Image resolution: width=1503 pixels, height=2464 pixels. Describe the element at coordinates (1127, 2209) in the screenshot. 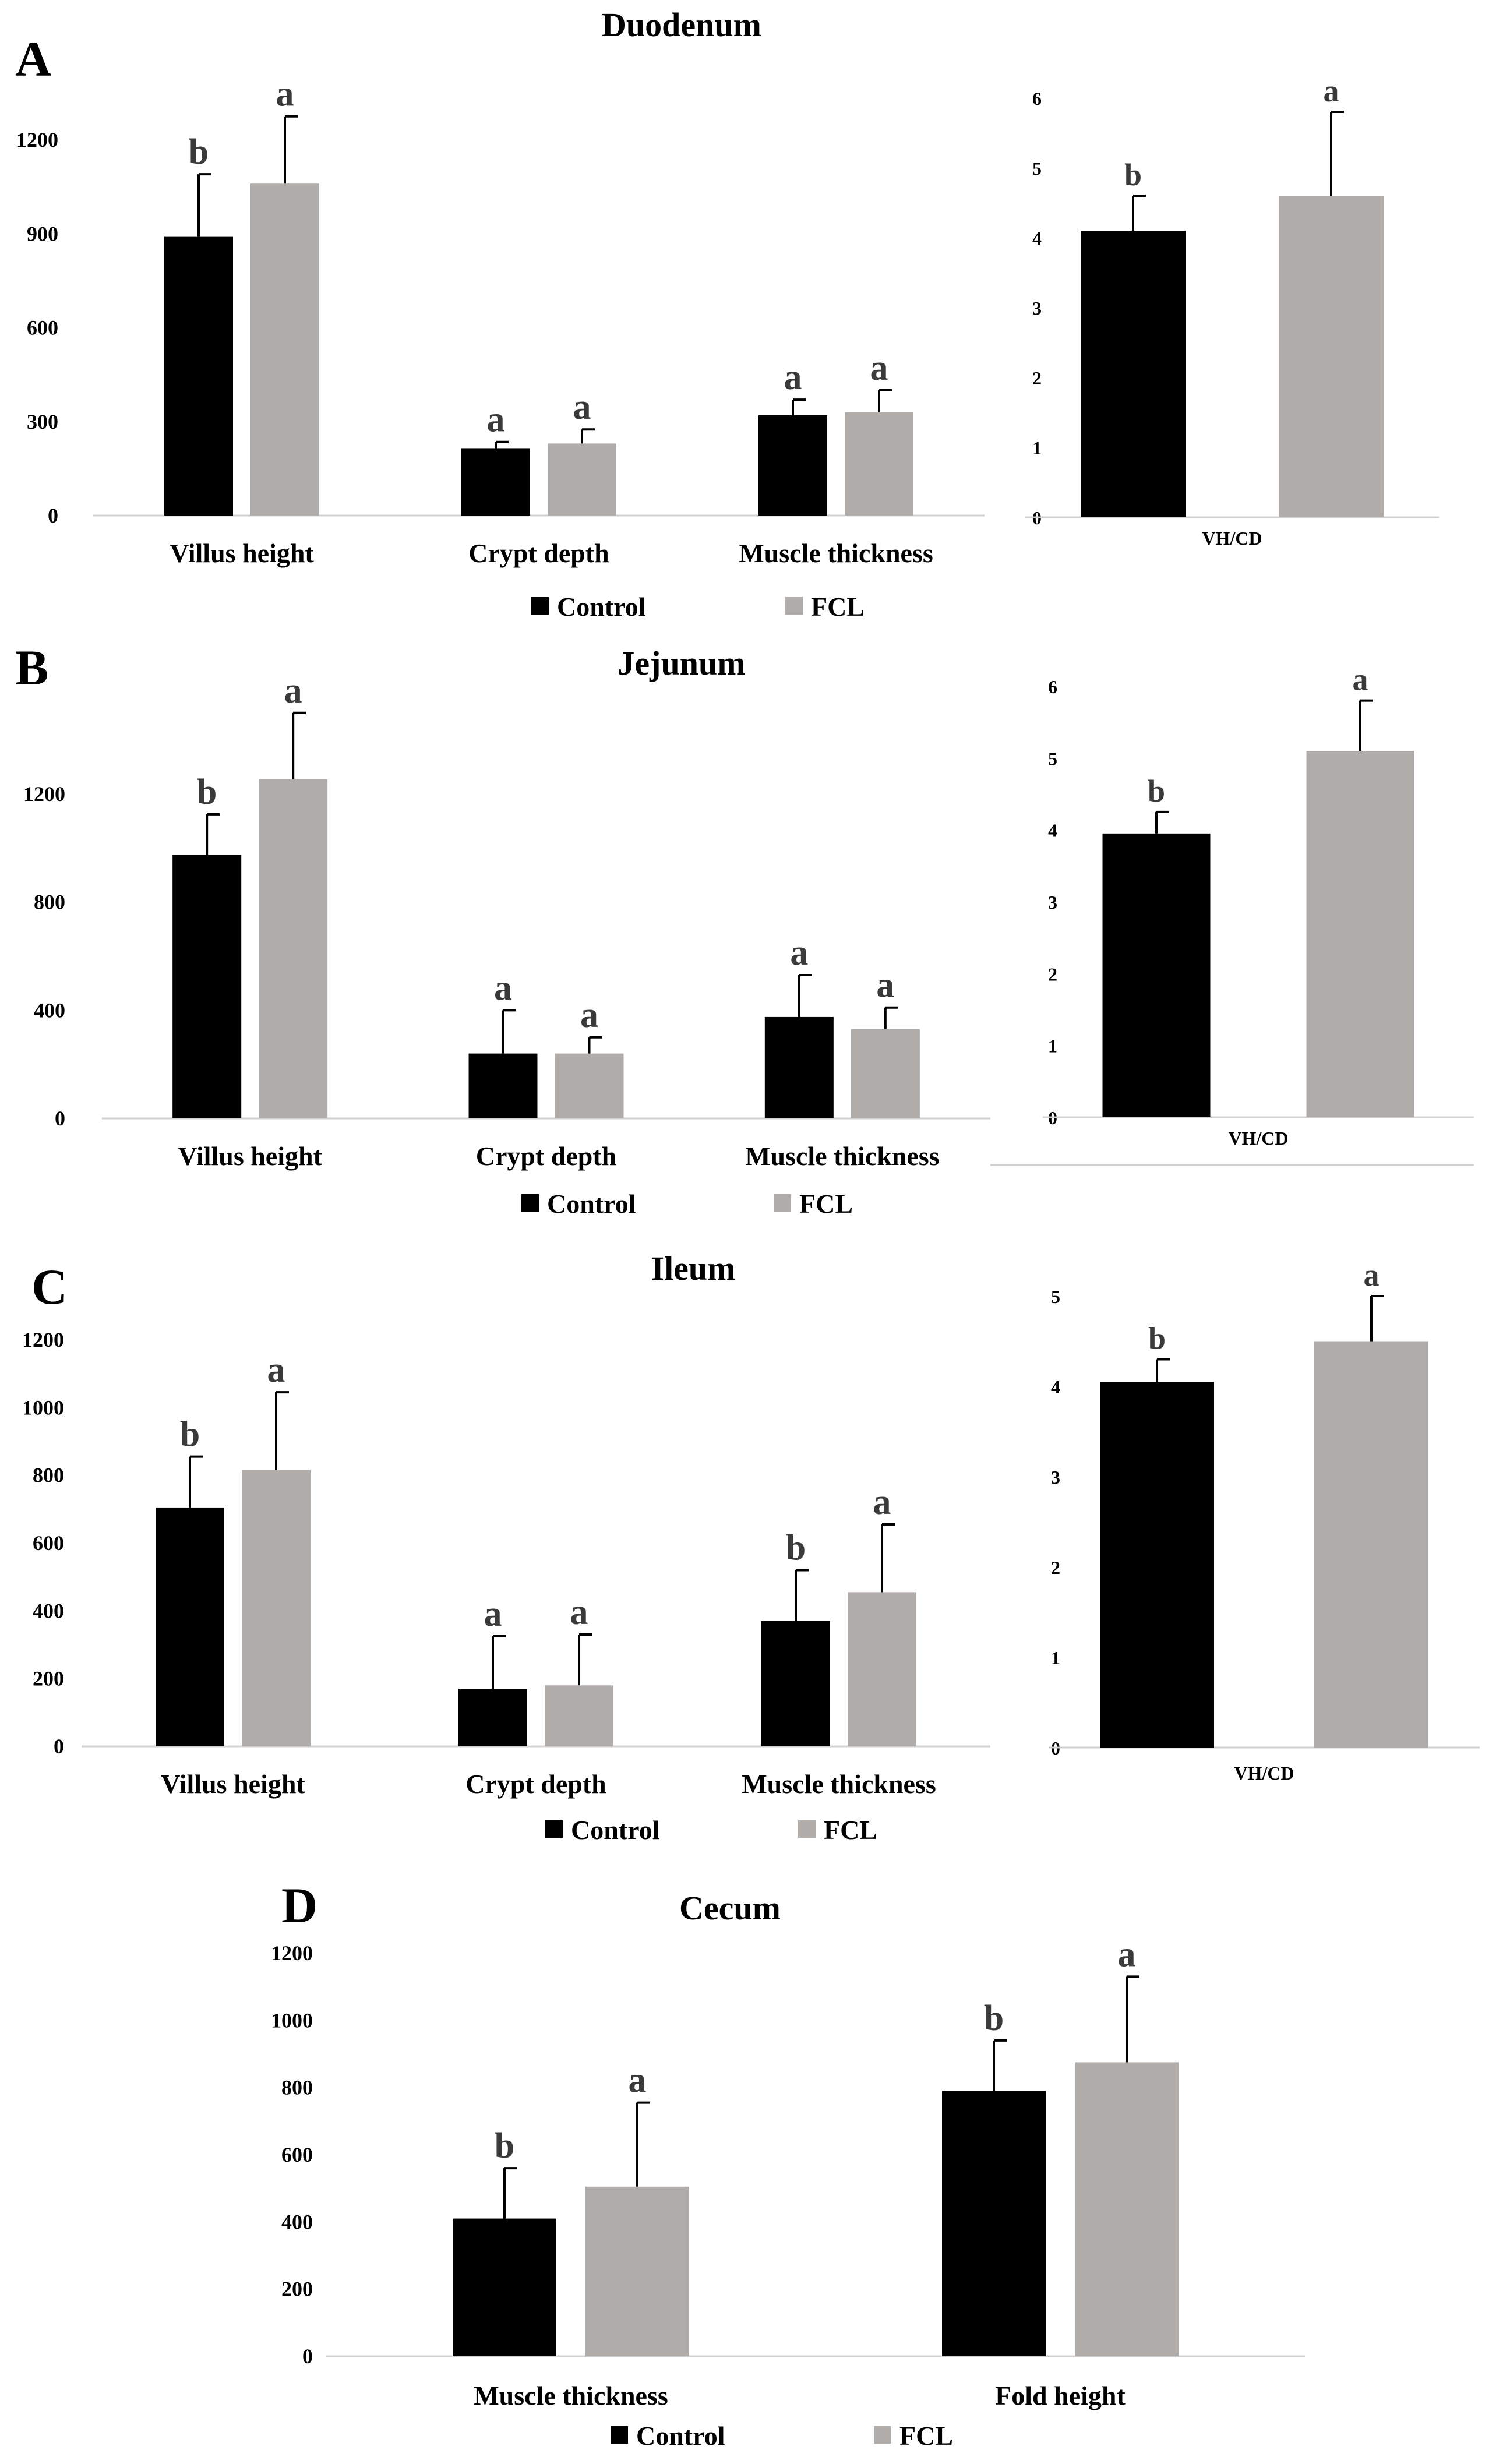

I see `bar-fcl-fold-height` at that location.